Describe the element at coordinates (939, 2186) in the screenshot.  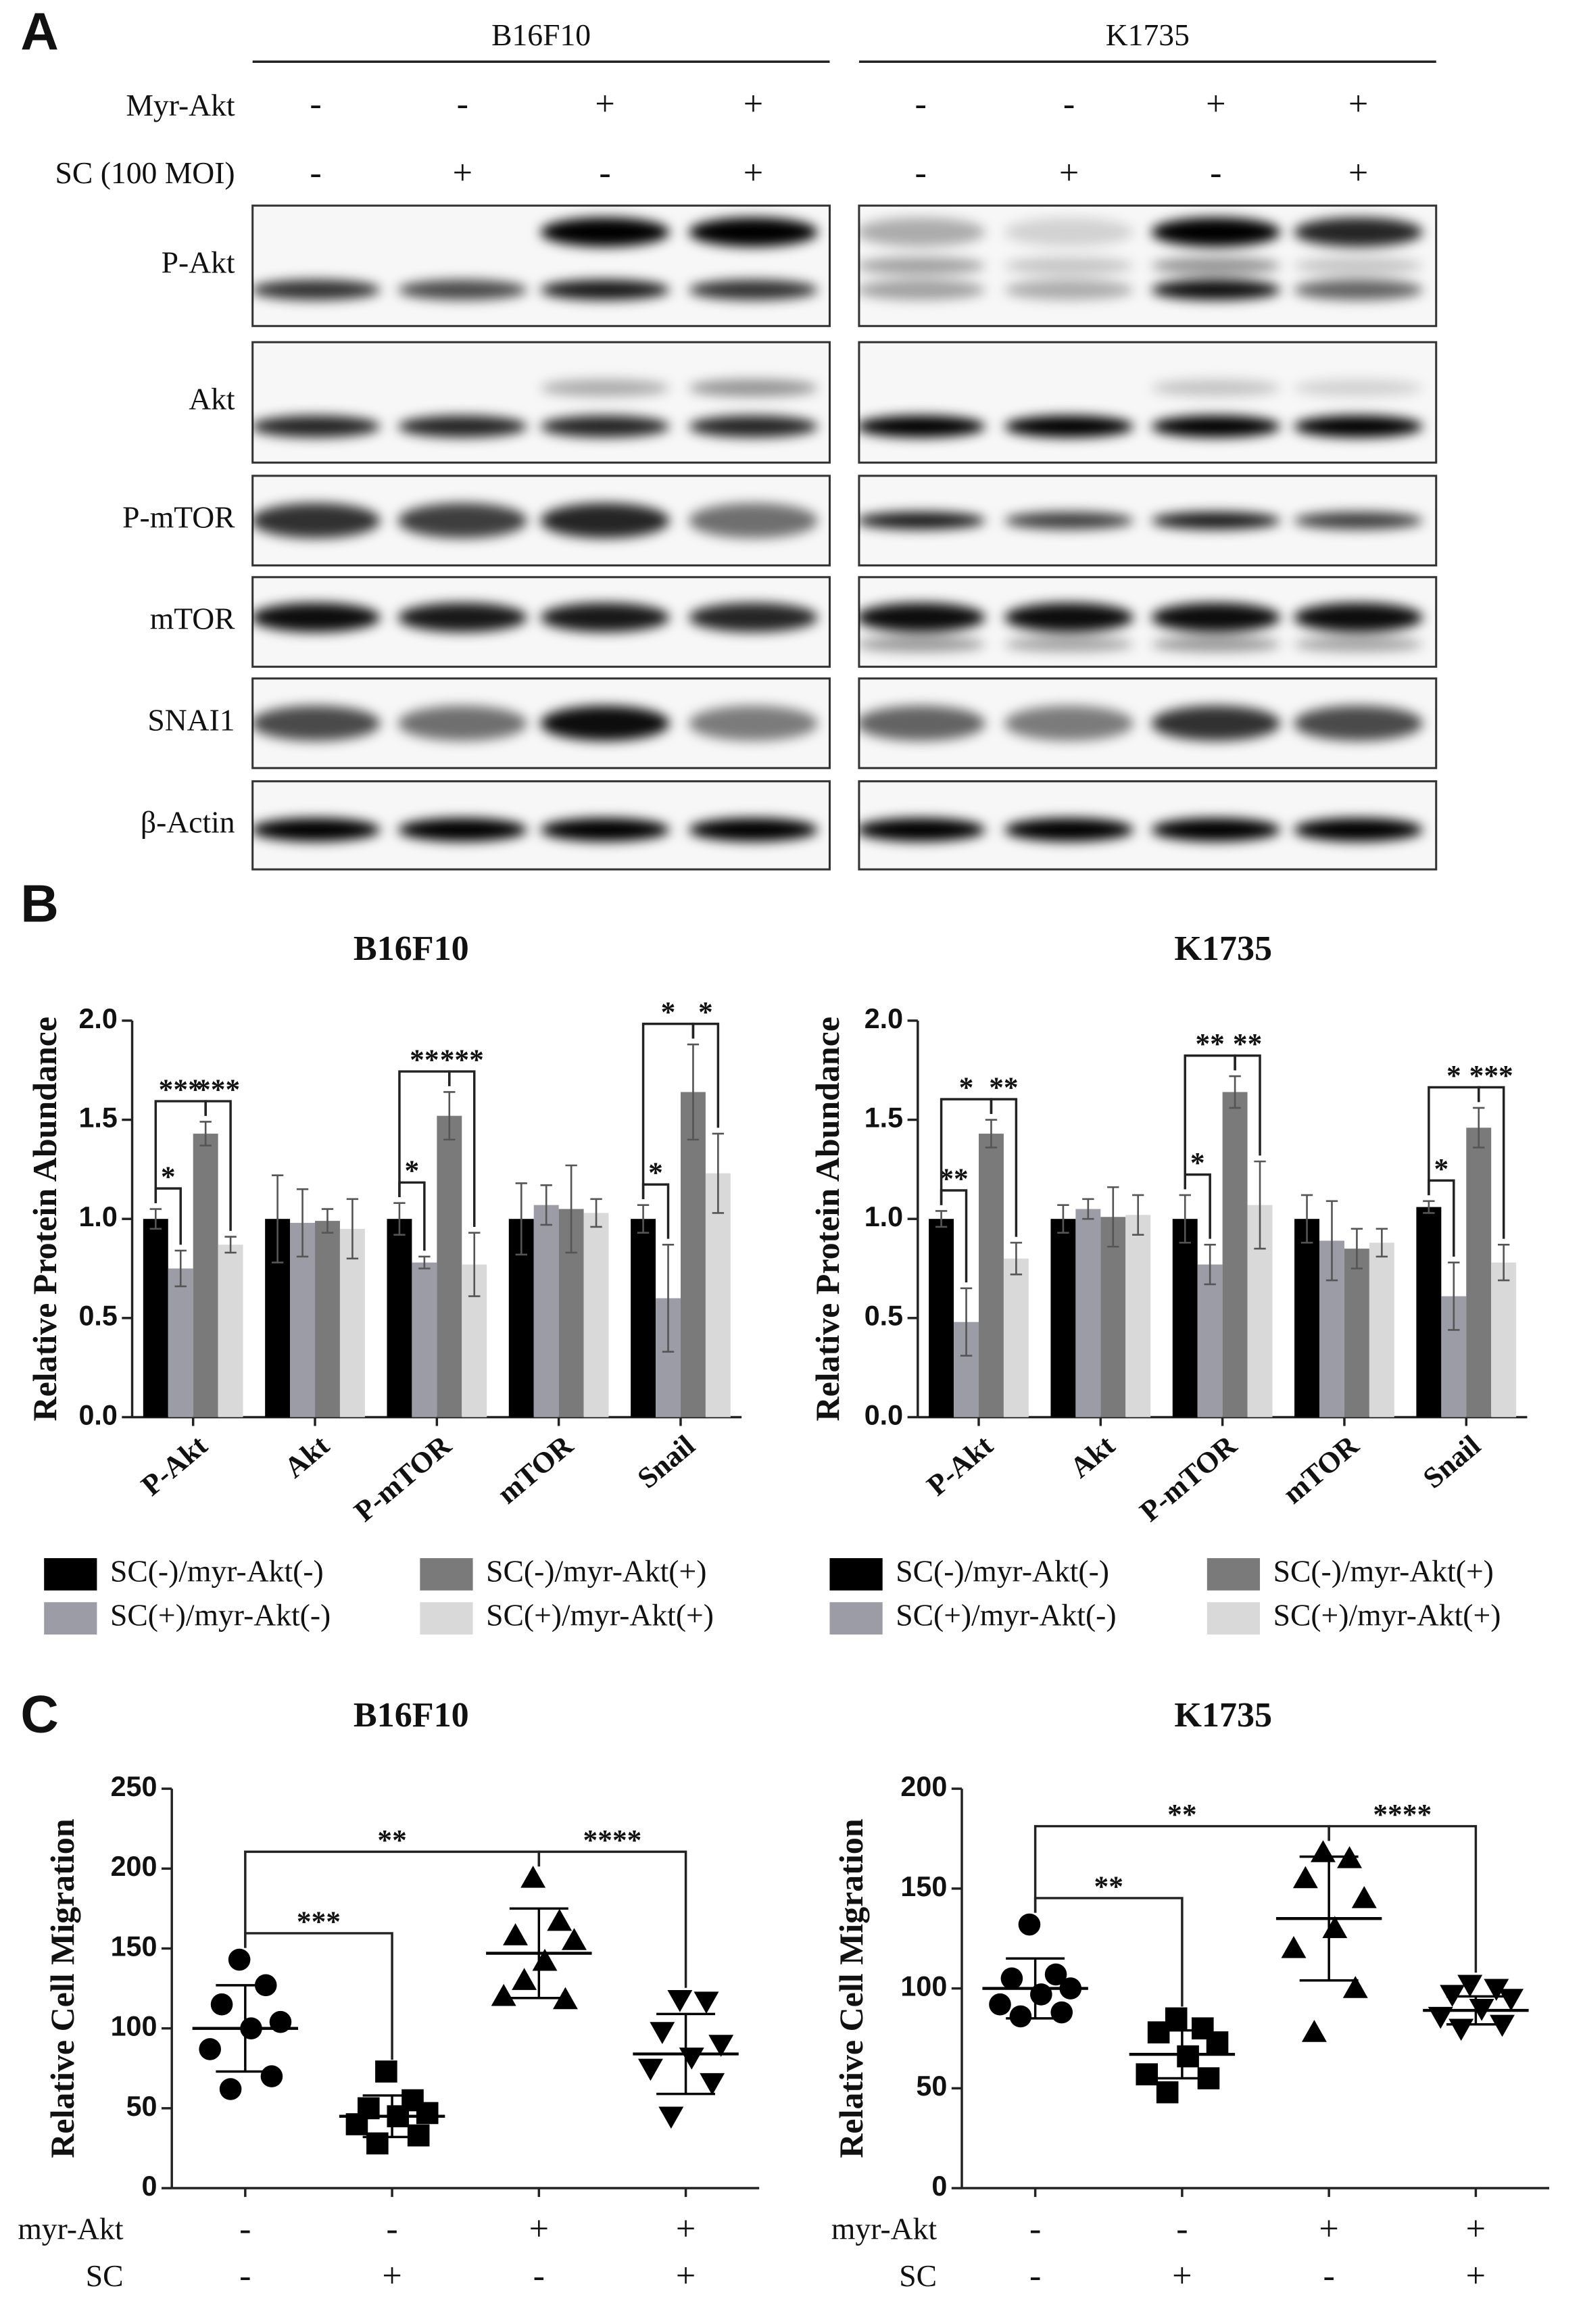
I see `y-tick-label: 0` at that location.